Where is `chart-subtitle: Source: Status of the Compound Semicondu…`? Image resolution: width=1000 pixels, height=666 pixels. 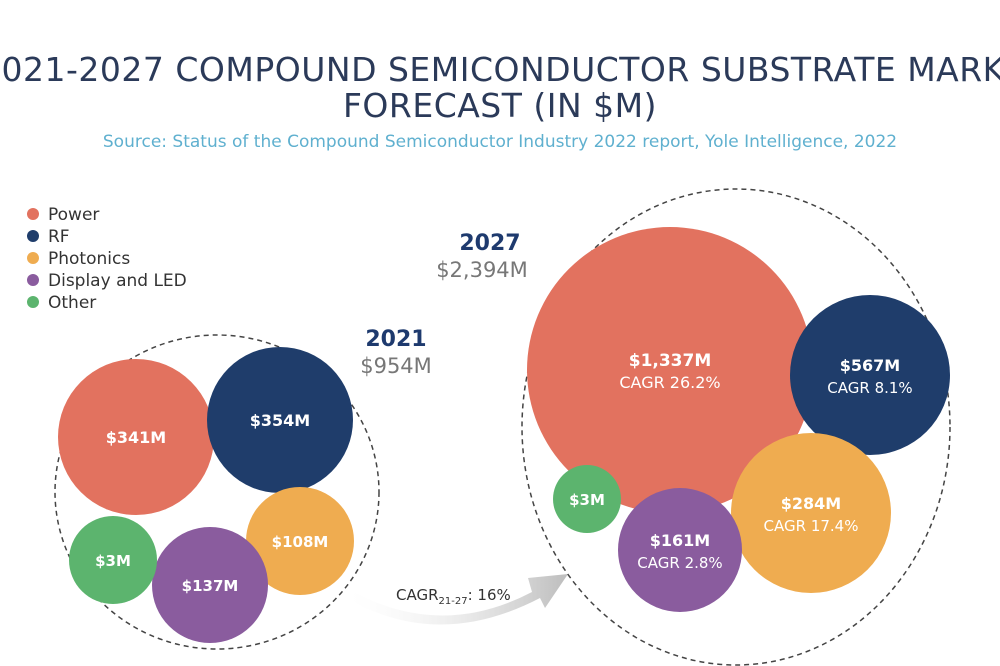 chart-subtitle: Source: Status of the Compound Semicondu… is located at coordinates (500, 142).